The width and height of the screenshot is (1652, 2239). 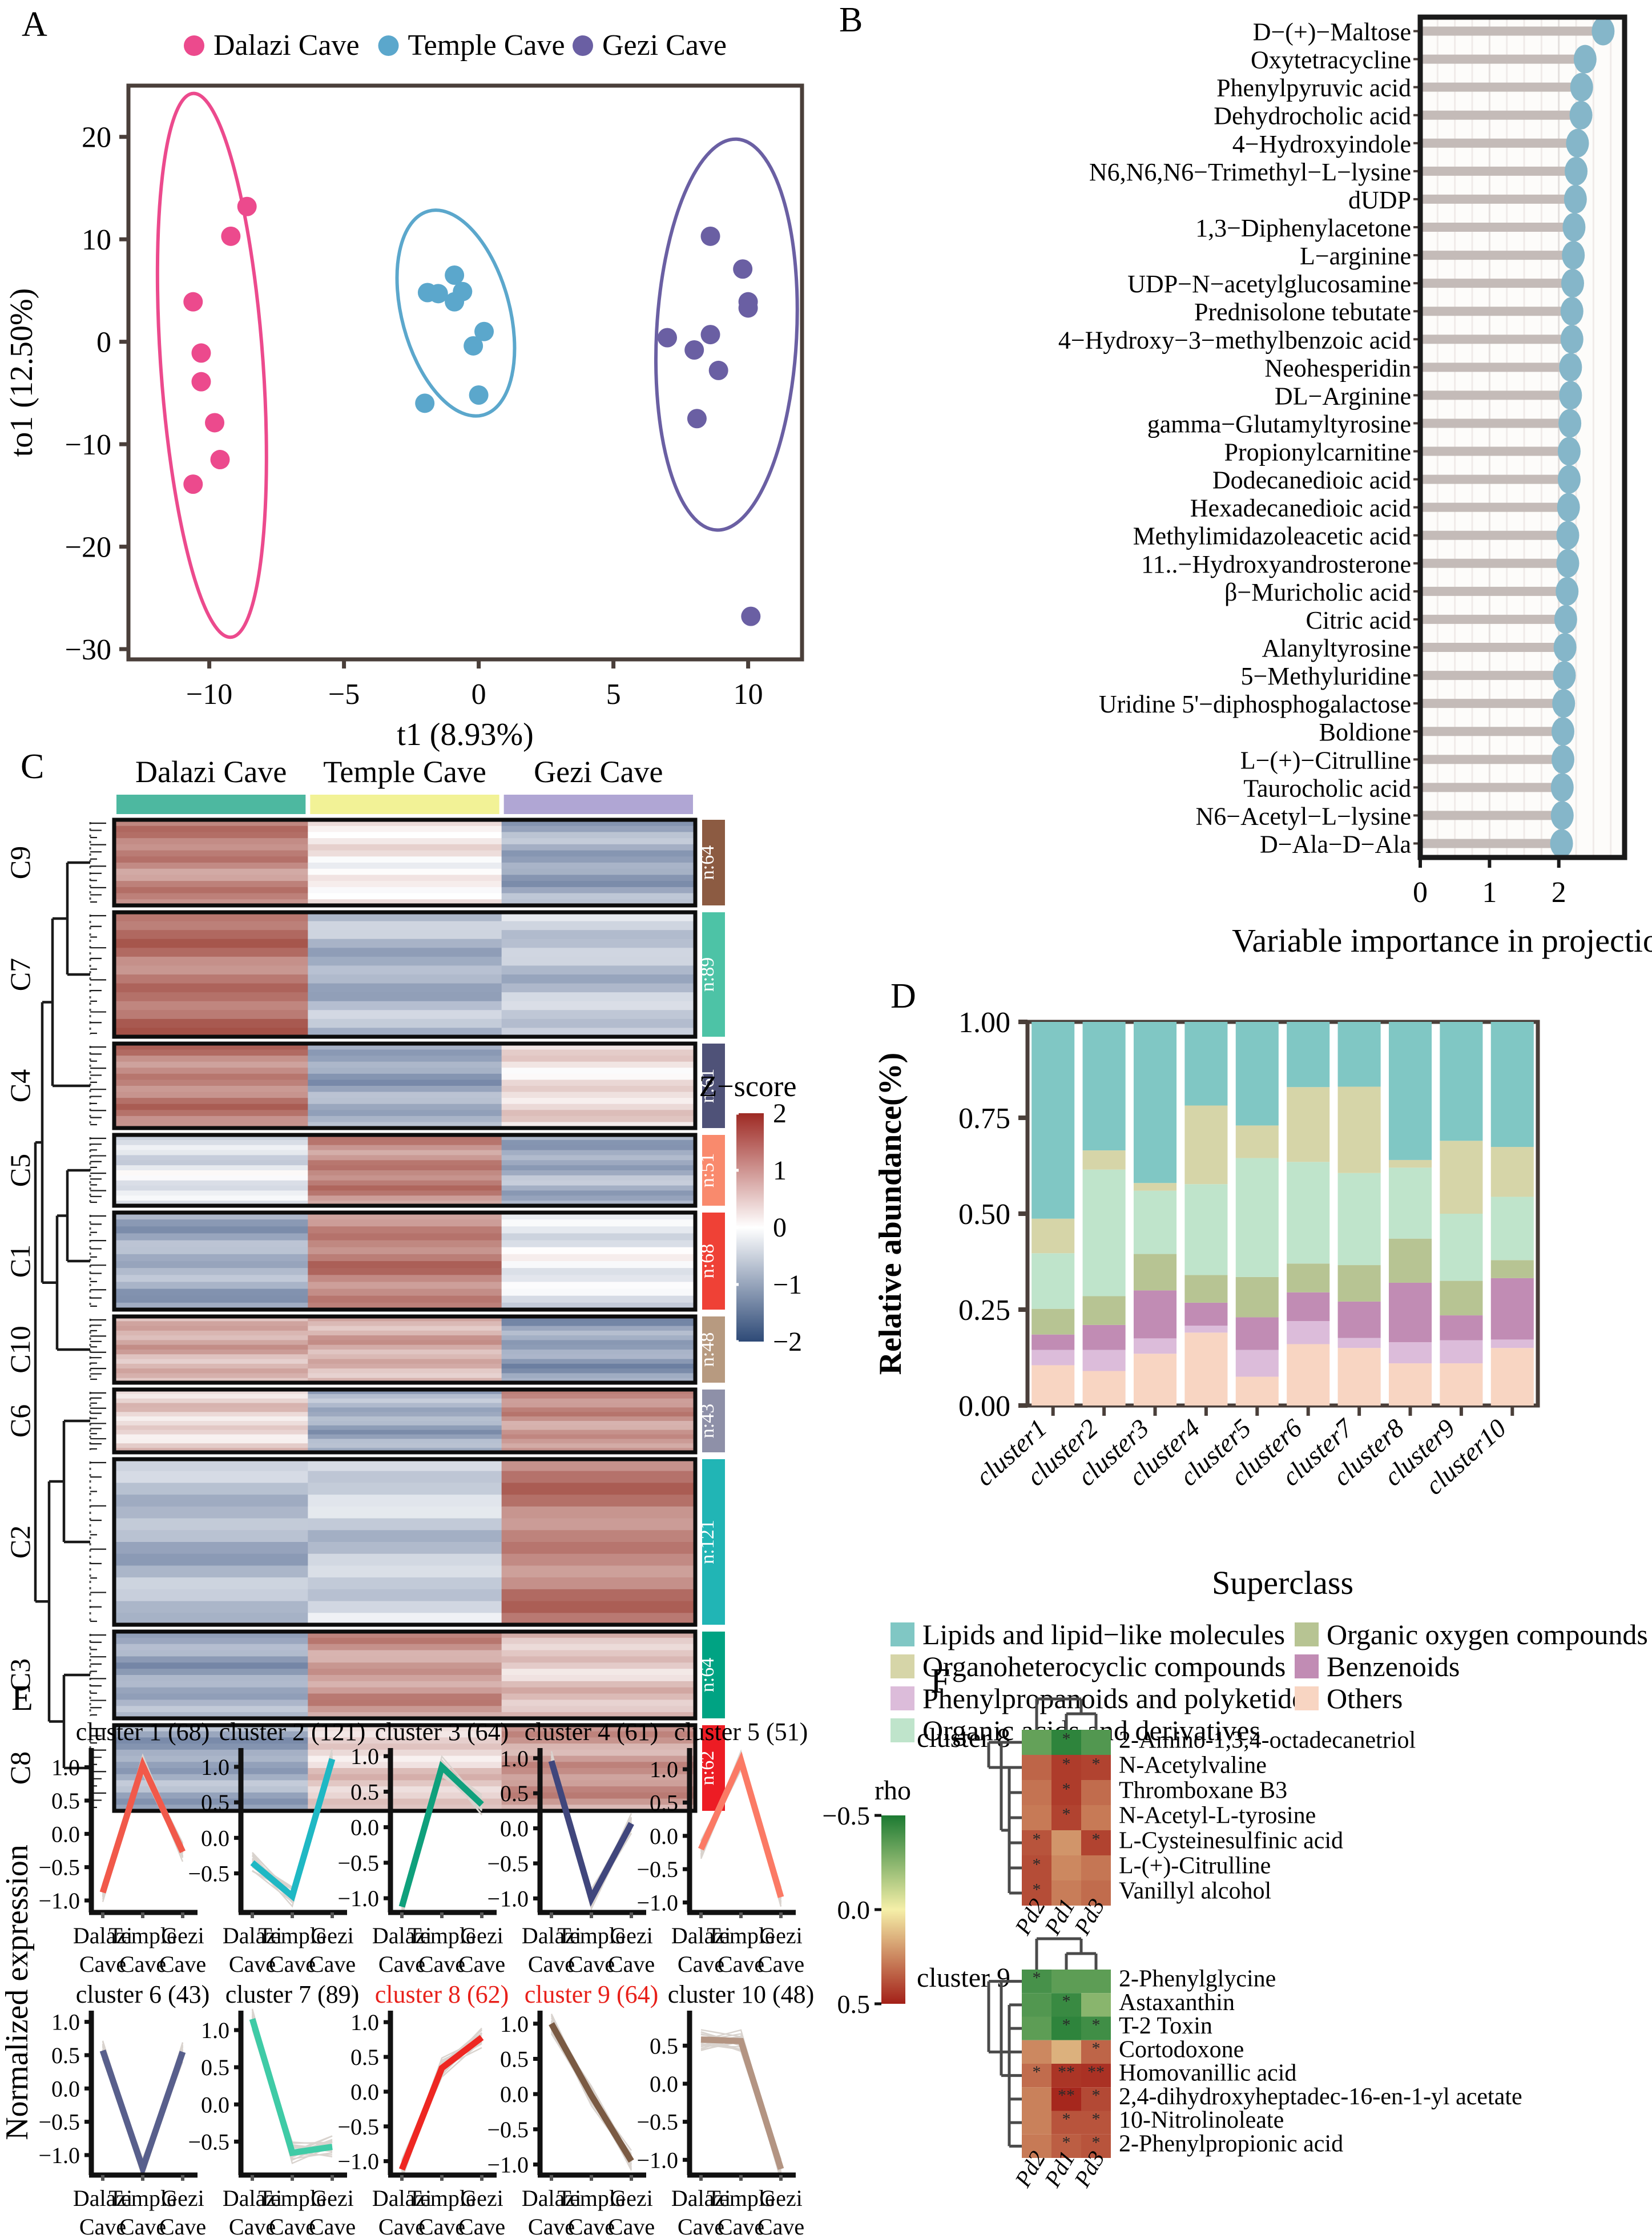 I want to click on x-tick-label-top: Gezi, so click(x=781, y=1935).